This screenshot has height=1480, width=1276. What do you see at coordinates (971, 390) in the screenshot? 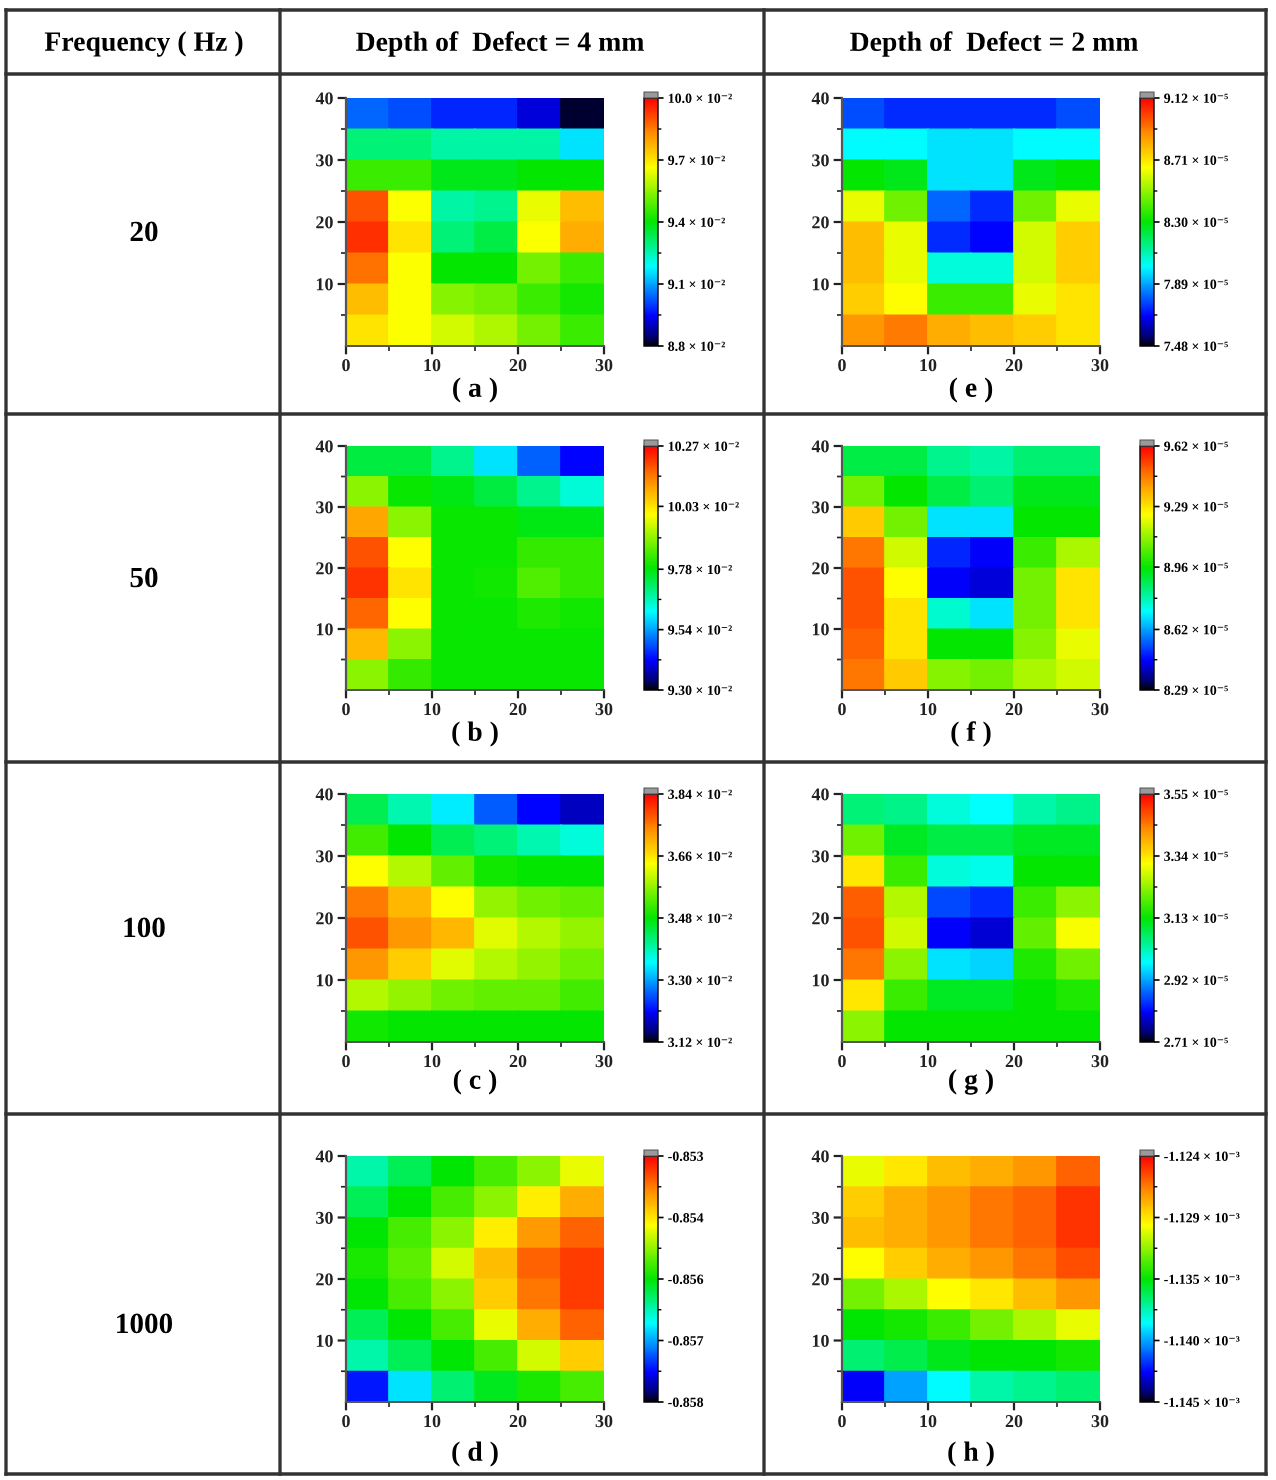
I see `x-axis-title: ( e )` at bounding box center [971, 390].